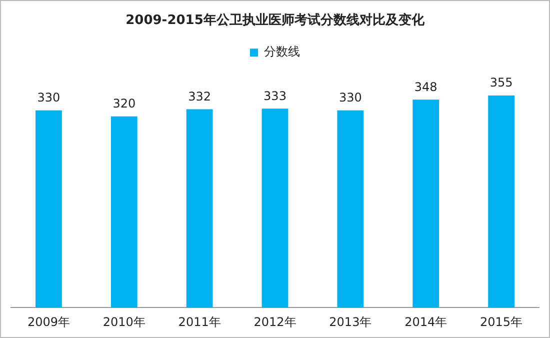  I want to click on x-tick-label: 2011年, so click(199, 321).